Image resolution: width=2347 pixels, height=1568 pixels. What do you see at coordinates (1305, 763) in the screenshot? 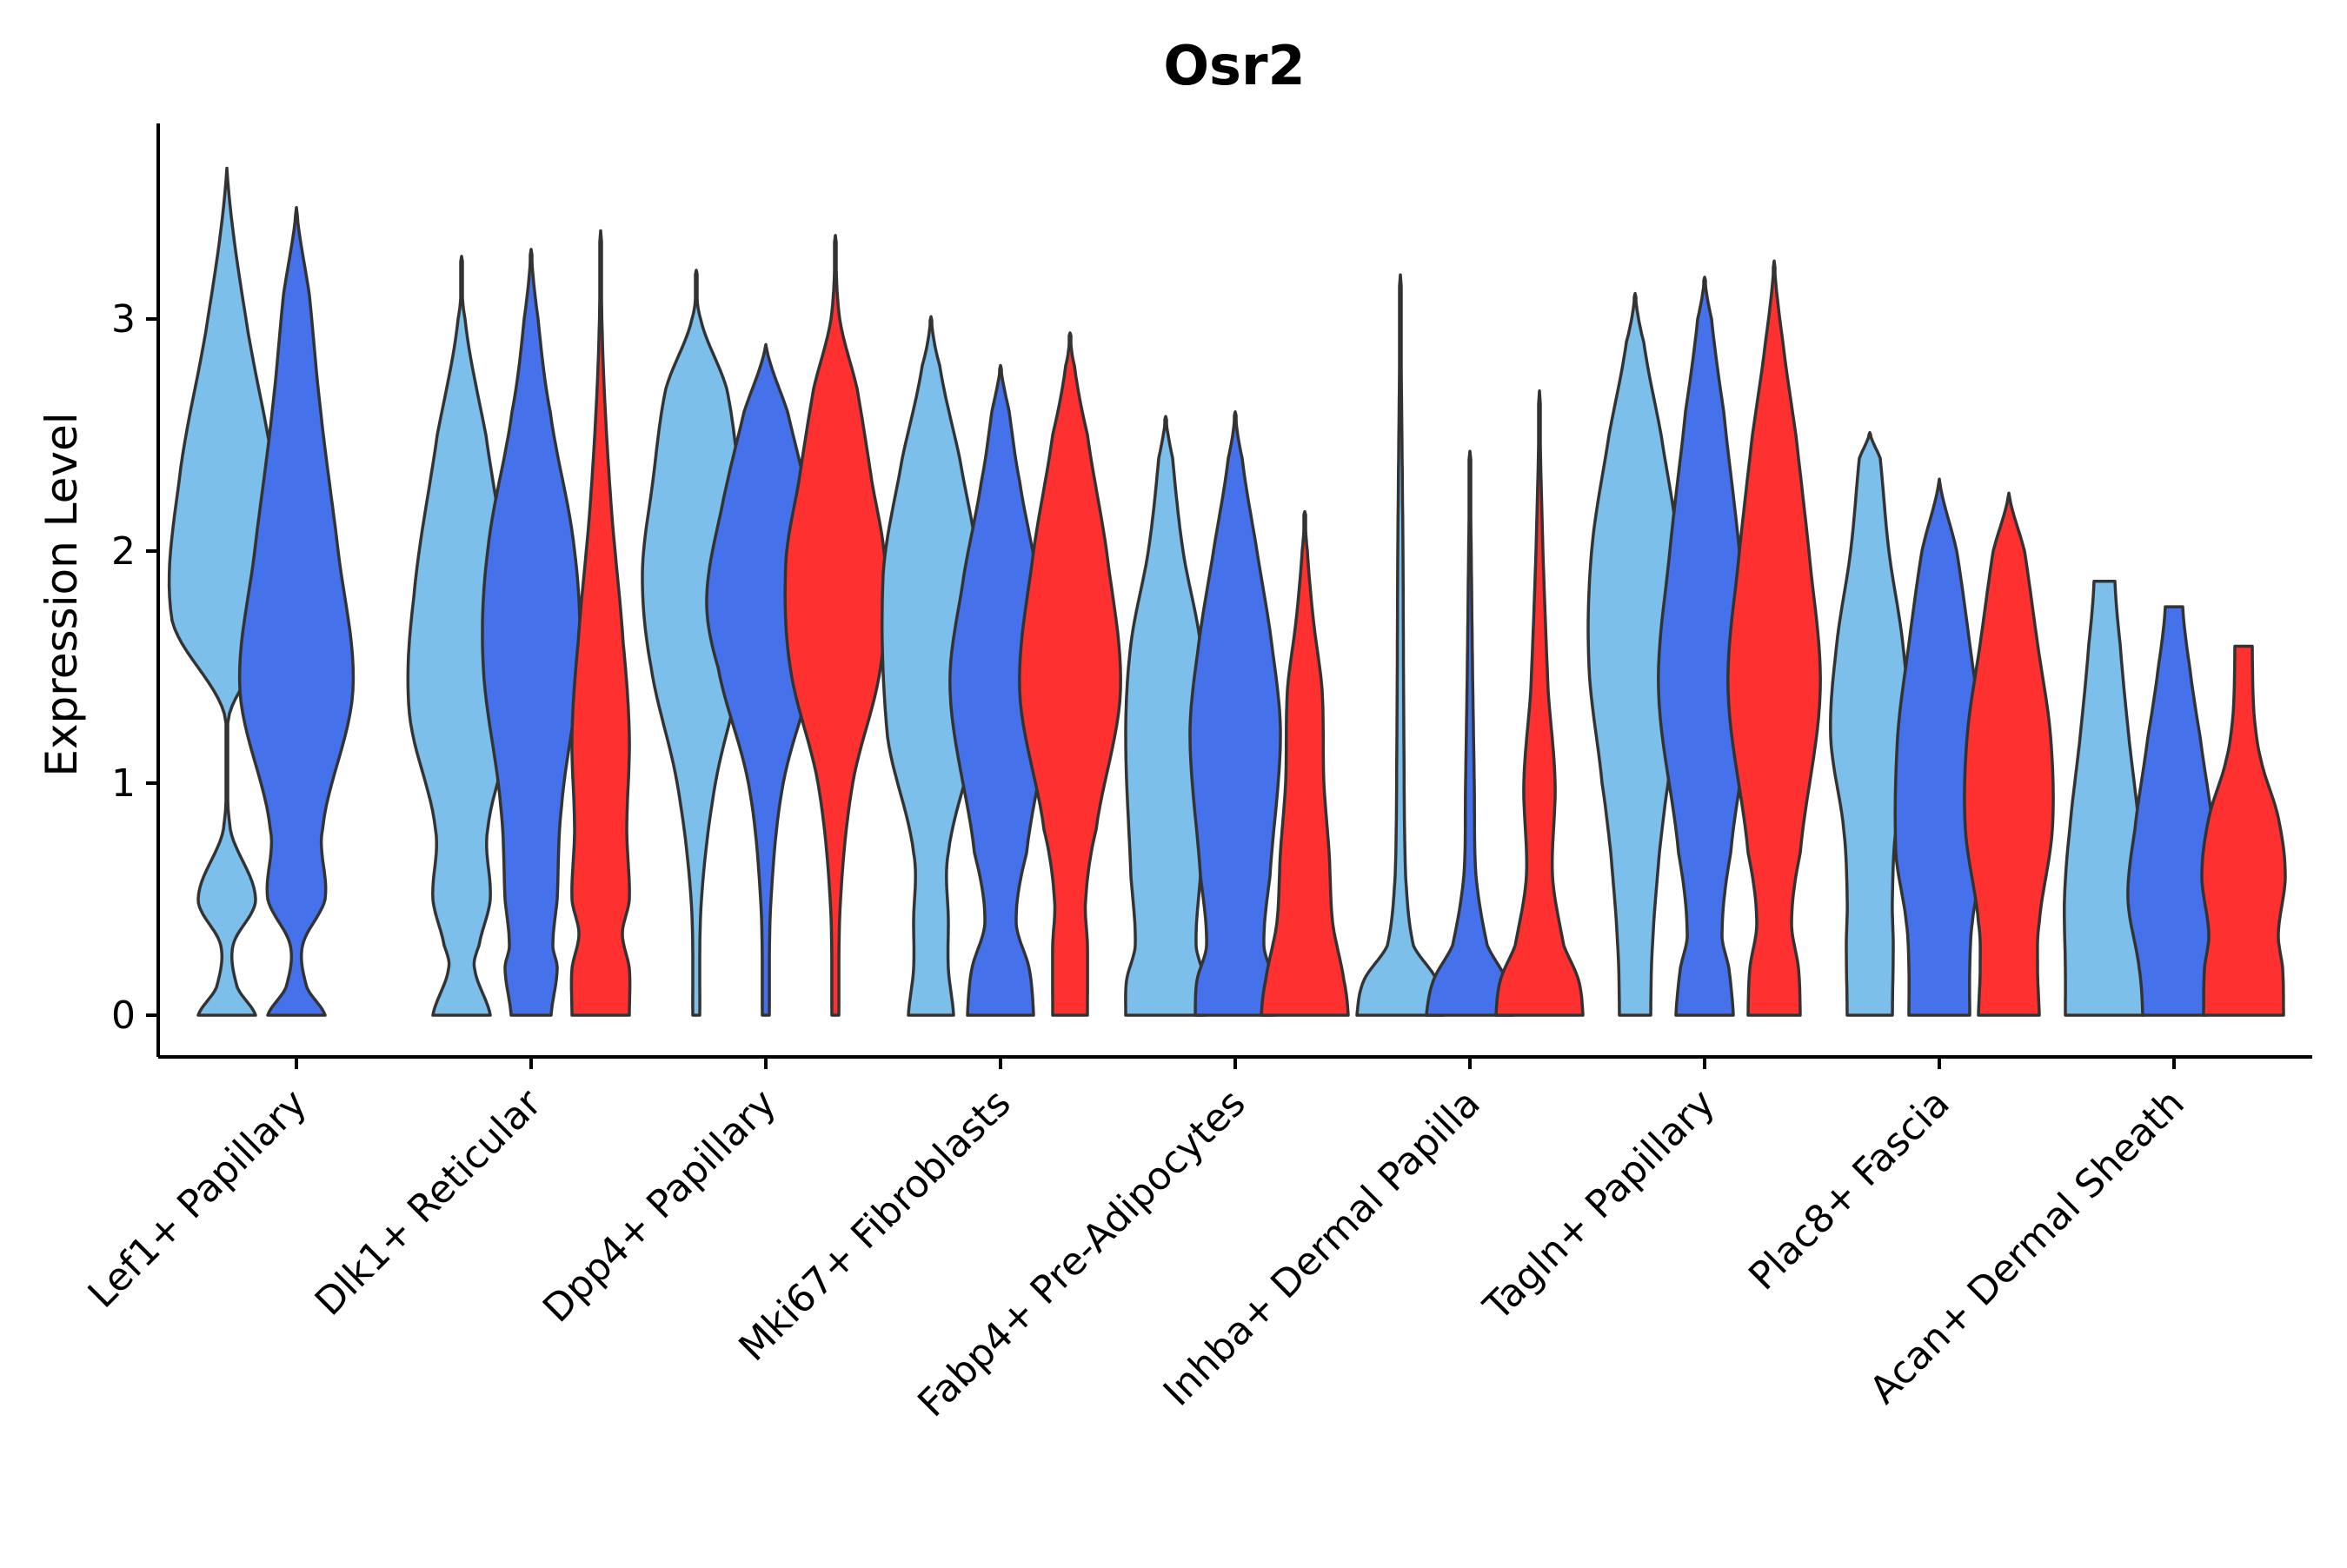
I see `violin-fabp4-pre-adipocytes-s3` at bounding box center [1305, 763].